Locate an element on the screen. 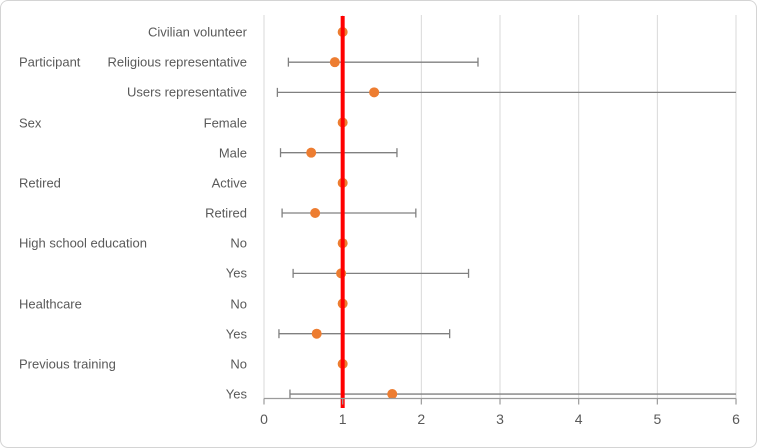 This screenshot has height=448, width=757. x-tick-label: 0 is located at coordinates (264, 419).